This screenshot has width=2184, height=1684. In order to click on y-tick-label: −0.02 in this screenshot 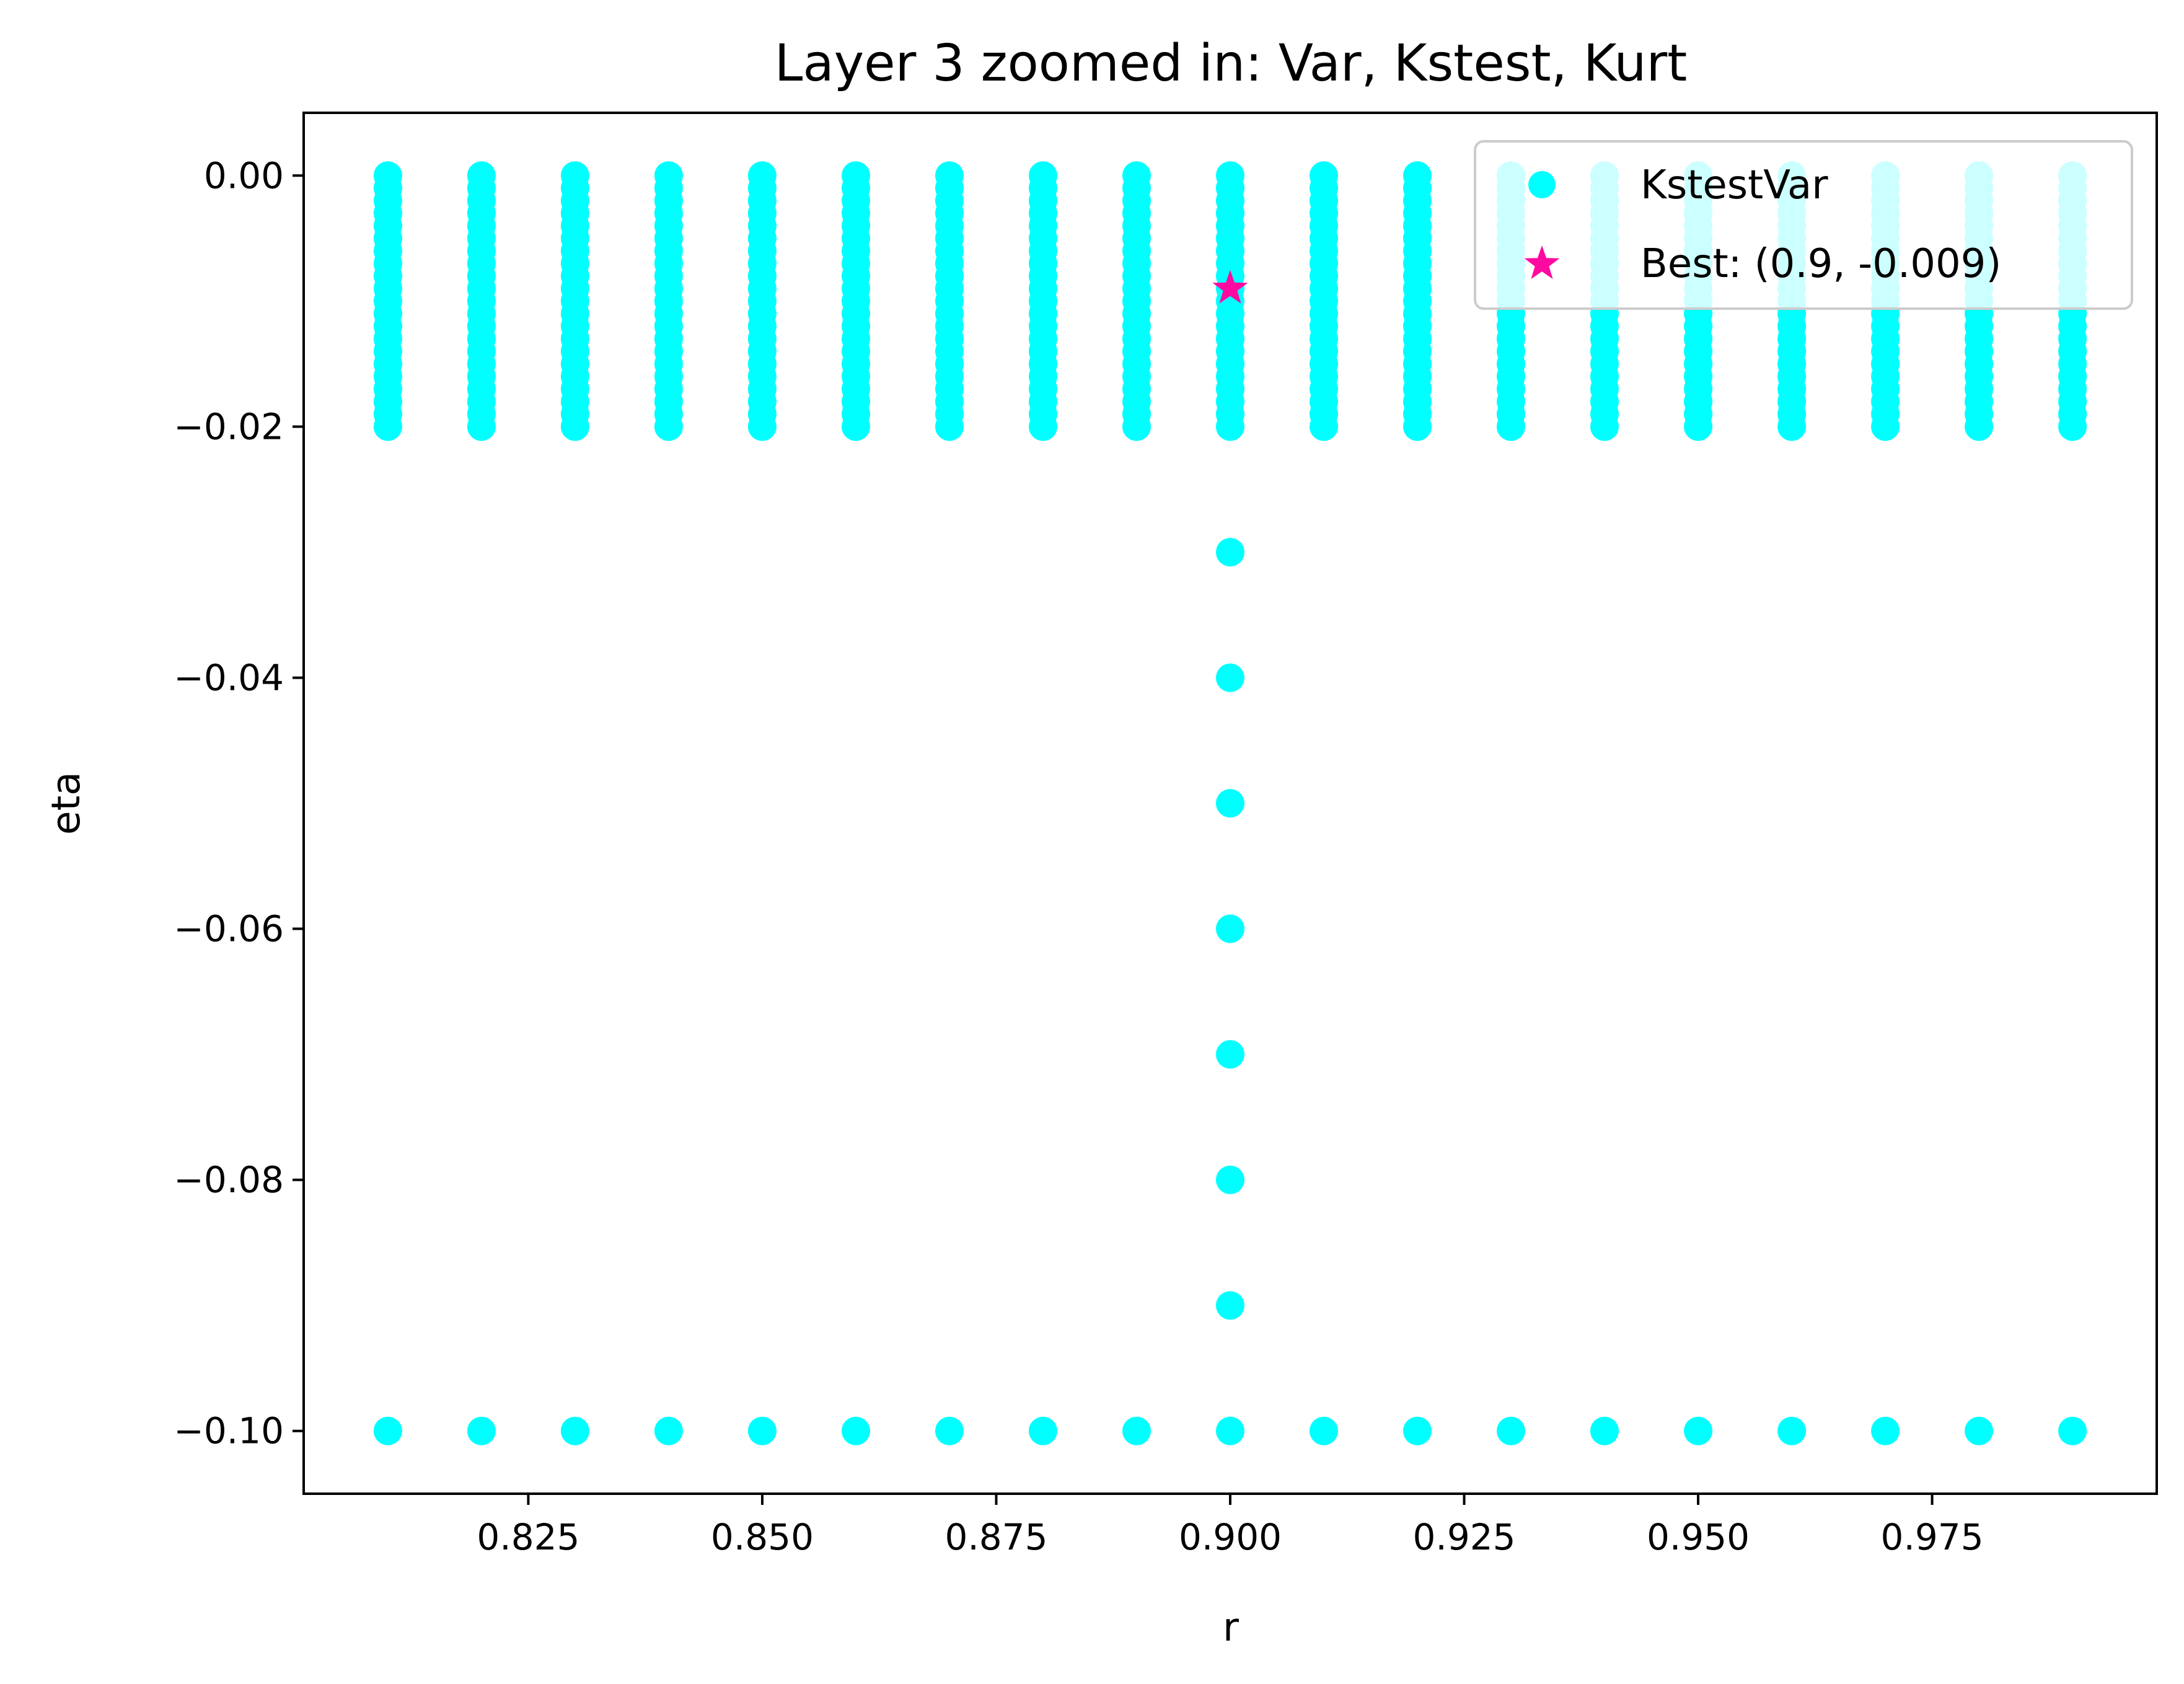, I will do `click(229, 426)`.